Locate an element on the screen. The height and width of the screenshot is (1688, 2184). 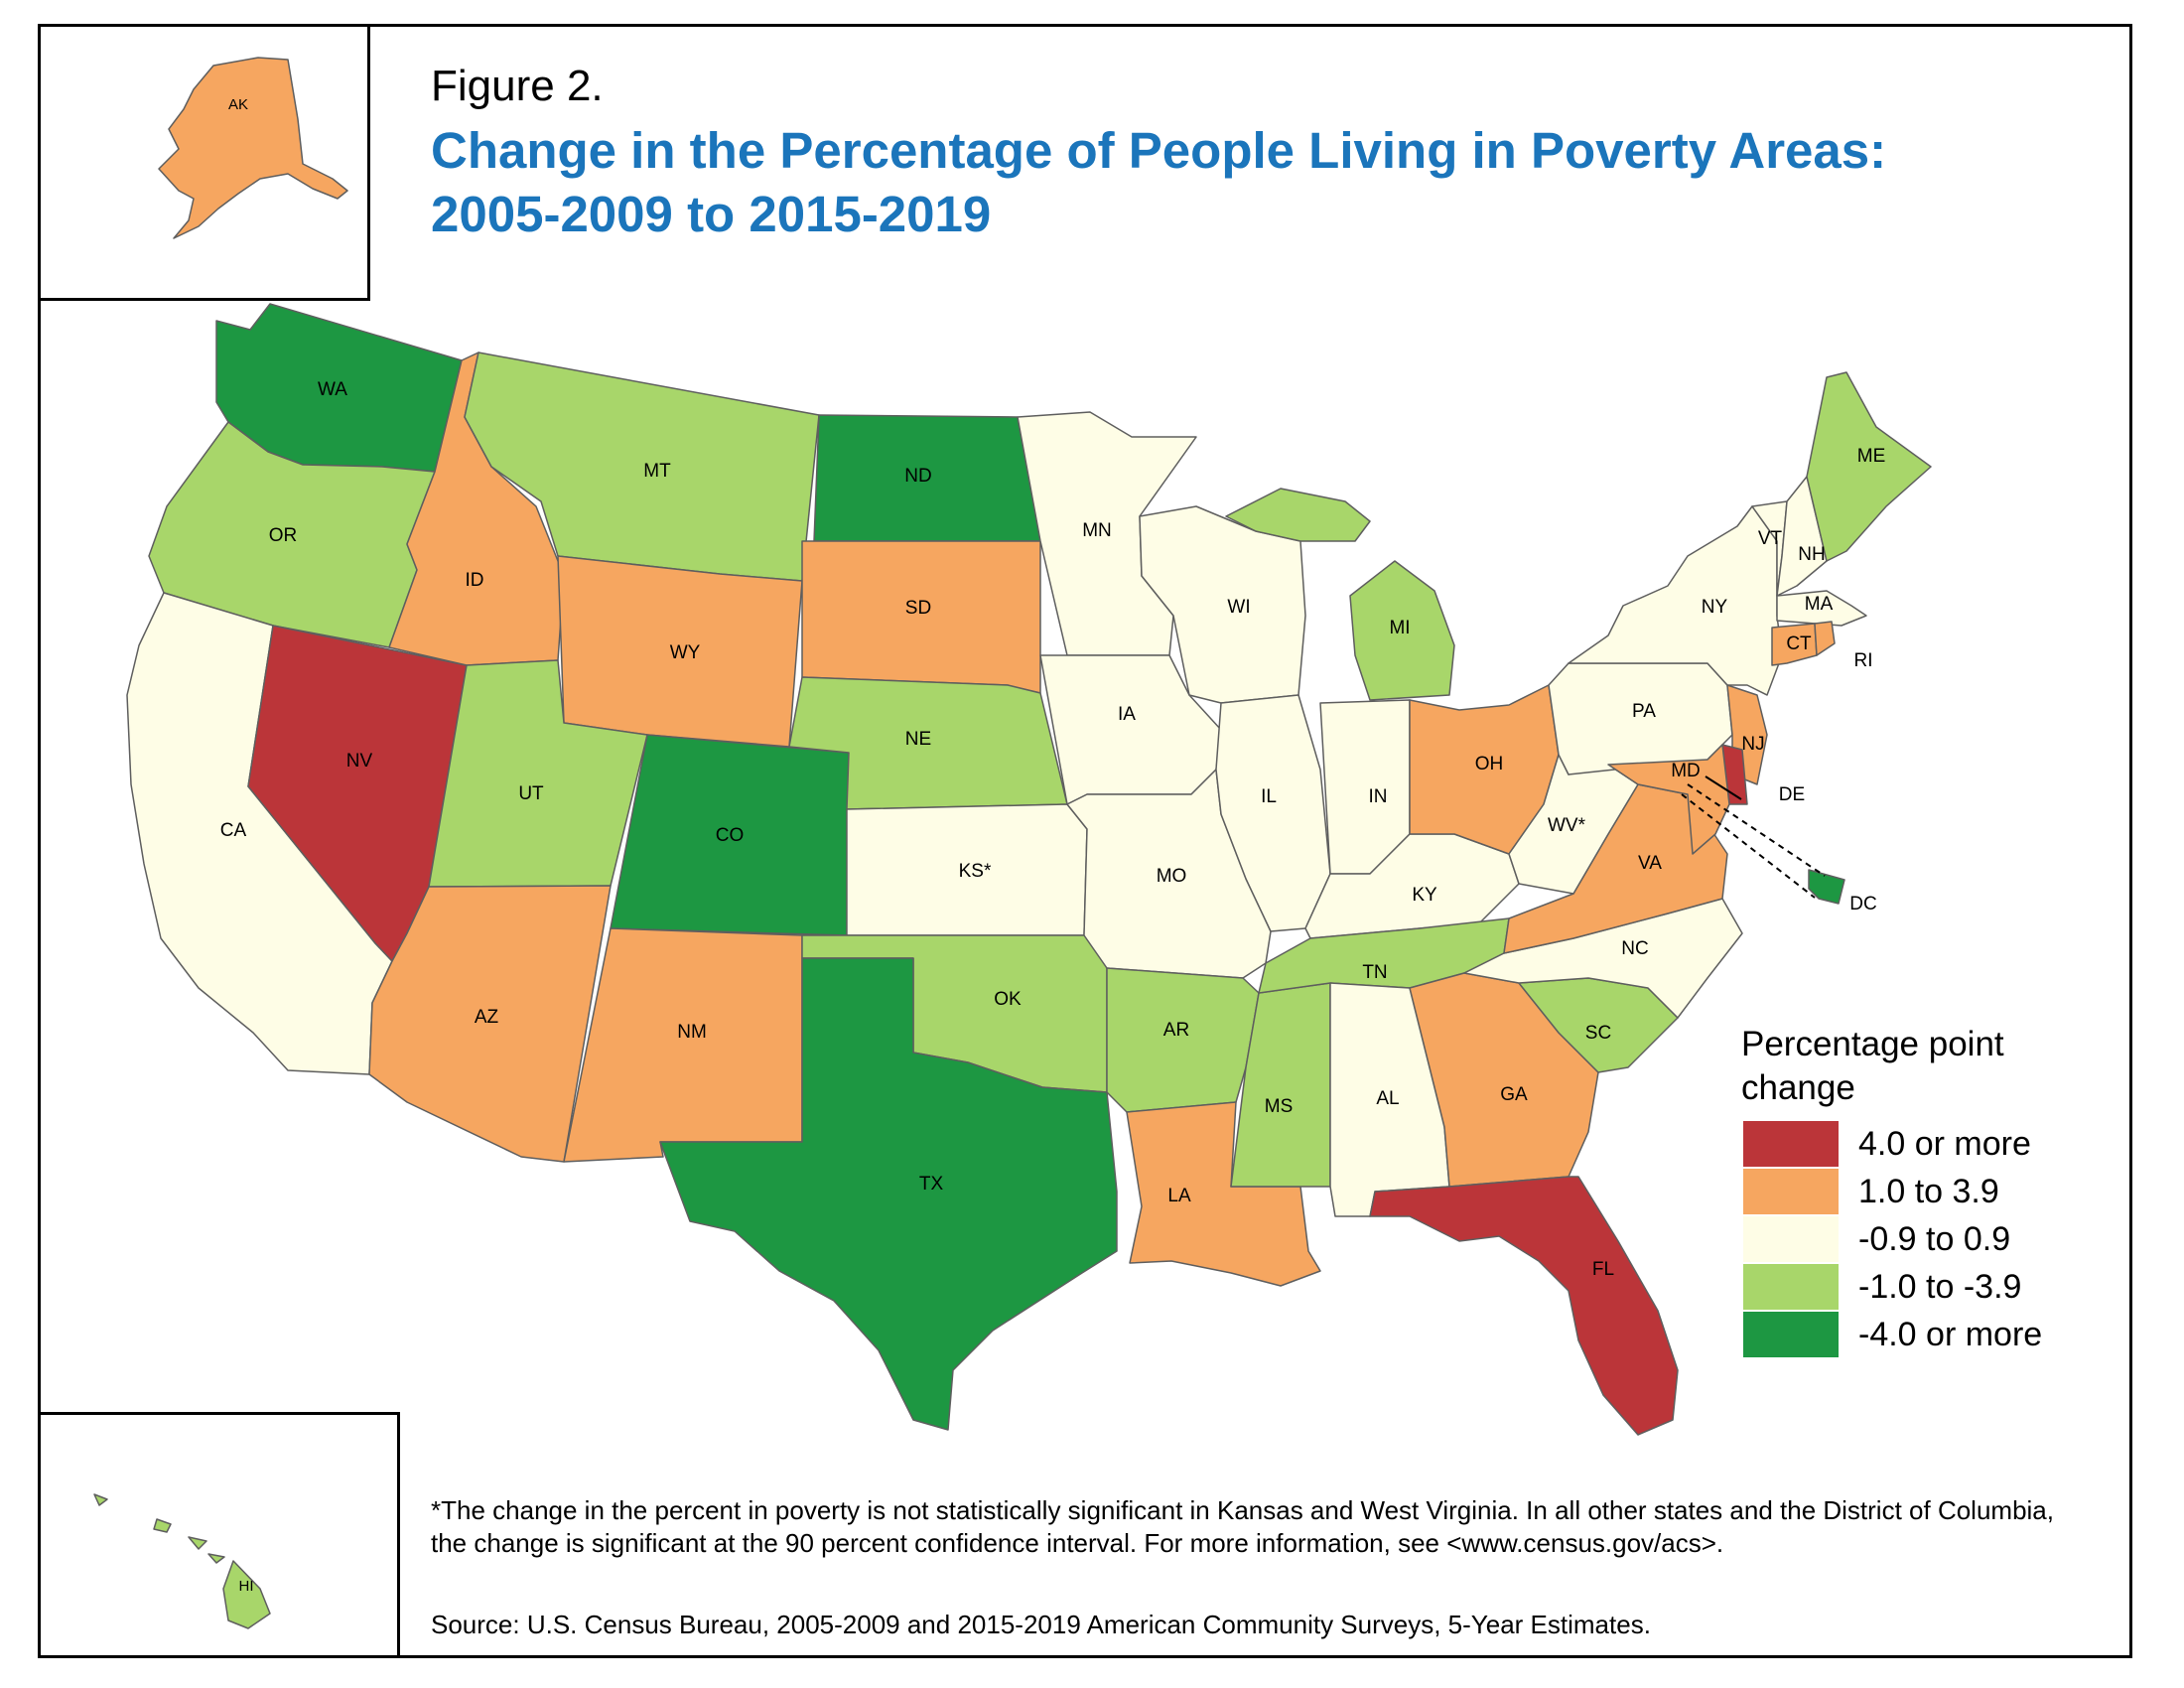
state-me is located at coordinates (1869, 466).